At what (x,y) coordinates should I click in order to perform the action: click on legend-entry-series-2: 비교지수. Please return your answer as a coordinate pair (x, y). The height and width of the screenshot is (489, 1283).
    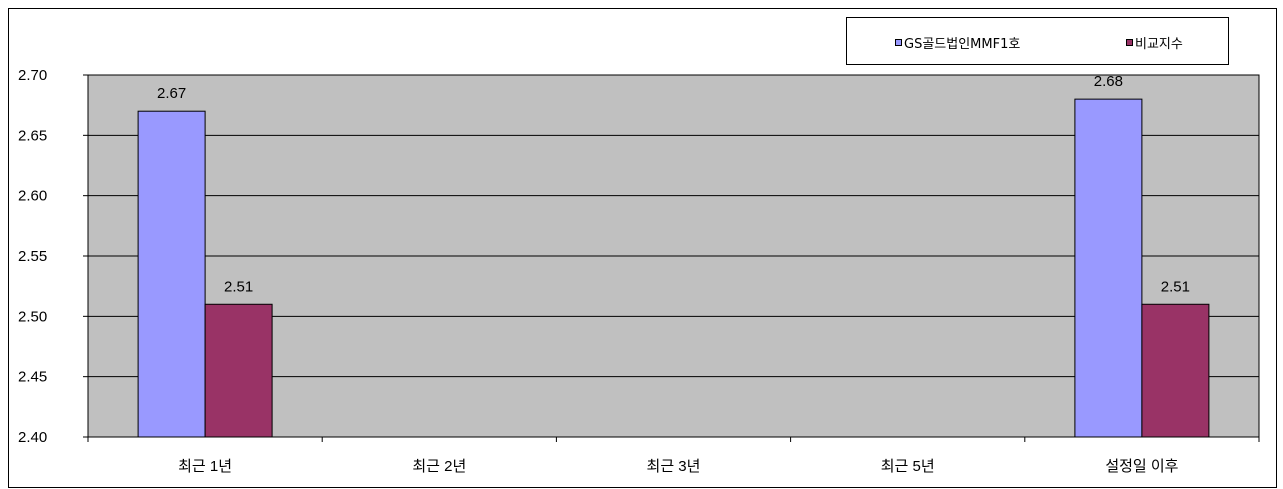
    Looking at the image, I should click on (1154, 42).